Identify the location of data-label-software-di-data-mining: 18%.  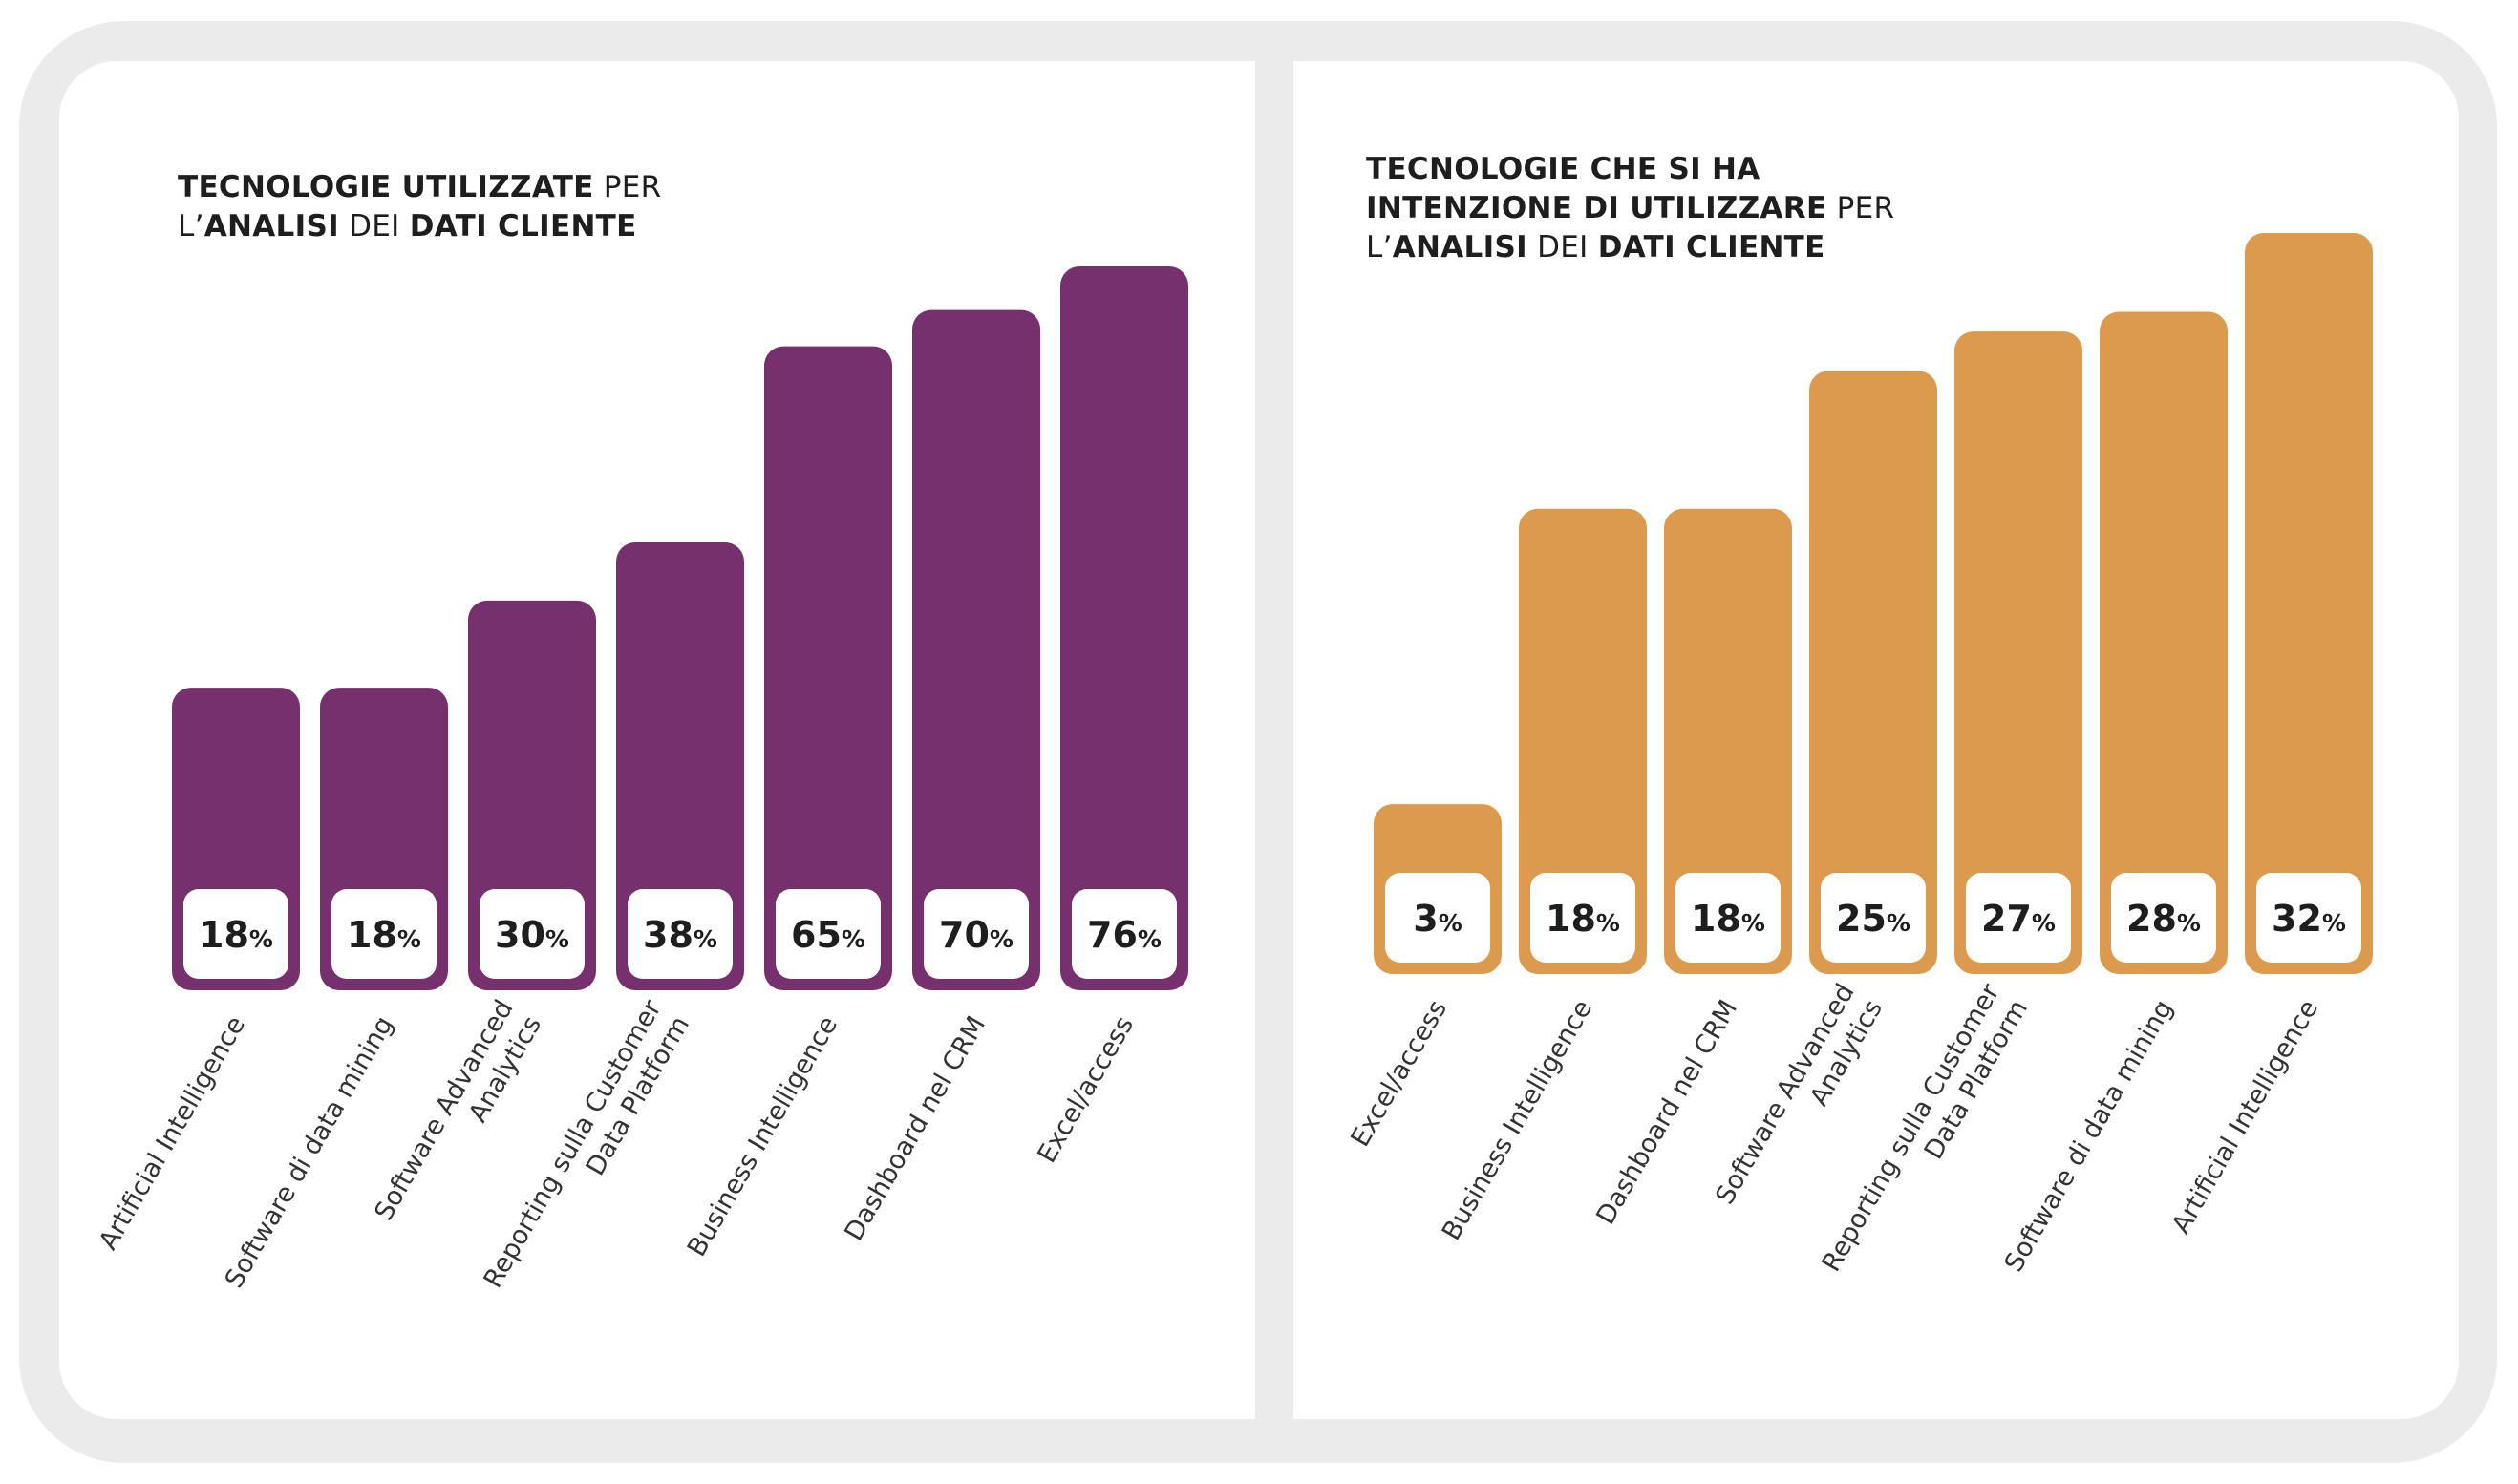
(384, 935).